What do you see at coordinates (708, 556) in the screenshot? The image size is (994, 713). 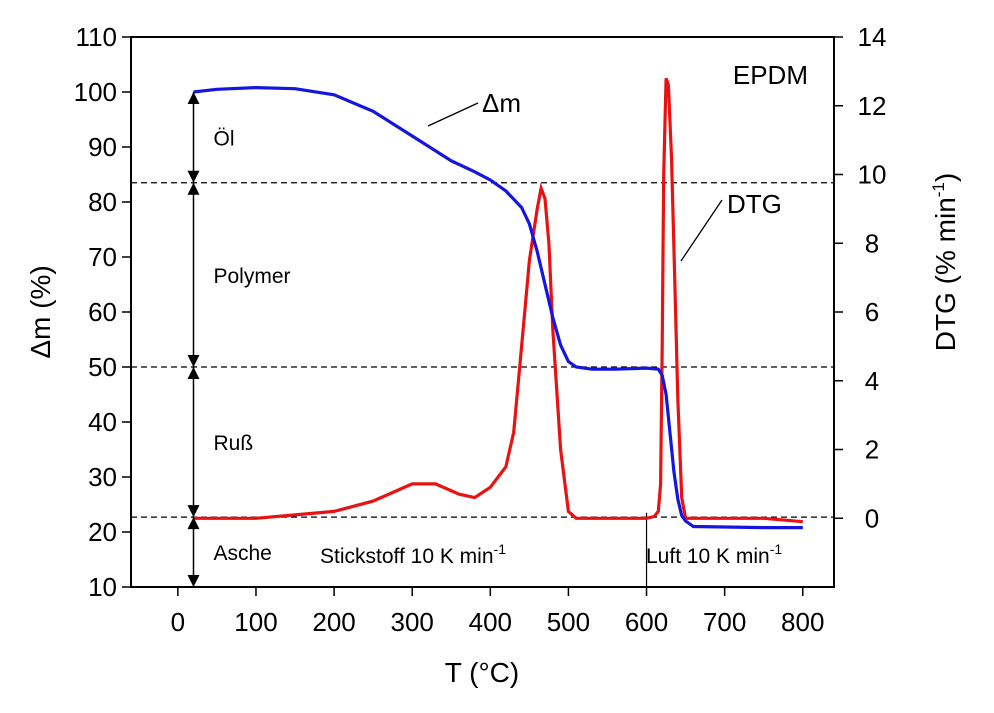 I see `air-main: Luft 10 K min` at bounding box center [708, 556].